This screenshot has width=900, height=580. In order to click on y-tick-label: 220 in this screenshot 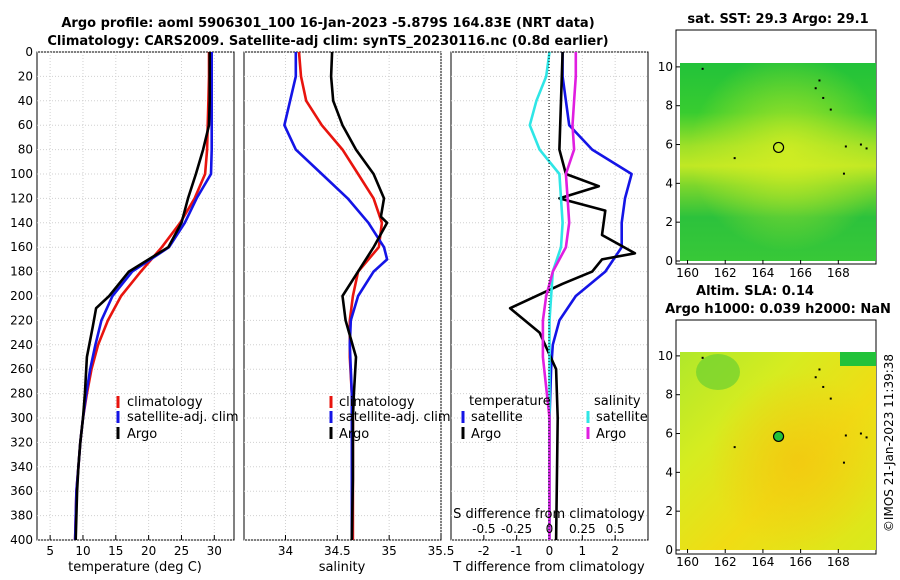, I will do `click(21, 320)`.